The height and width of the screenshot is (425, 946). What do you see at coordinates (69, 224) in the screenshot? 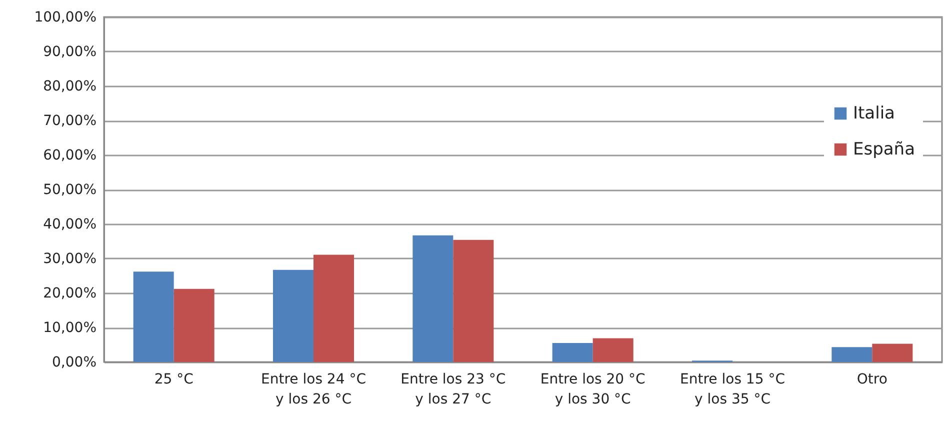
I see `y-tick-label: 40,00%` at bounding box center [69, 224].